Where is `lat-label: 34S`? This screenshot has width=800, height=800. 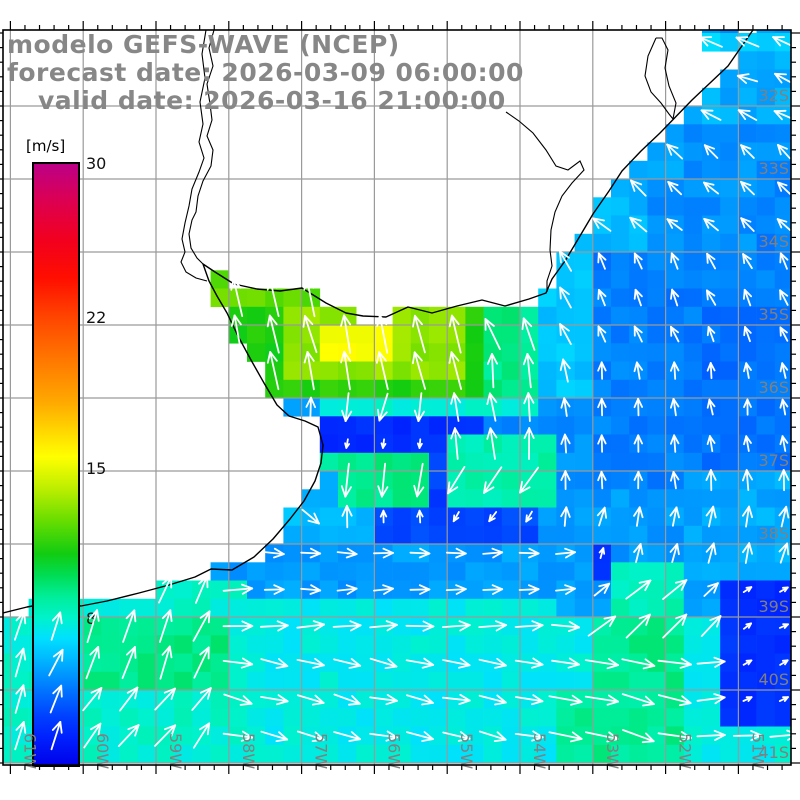
lat-label: 34S is located at coordinates (773, 241).